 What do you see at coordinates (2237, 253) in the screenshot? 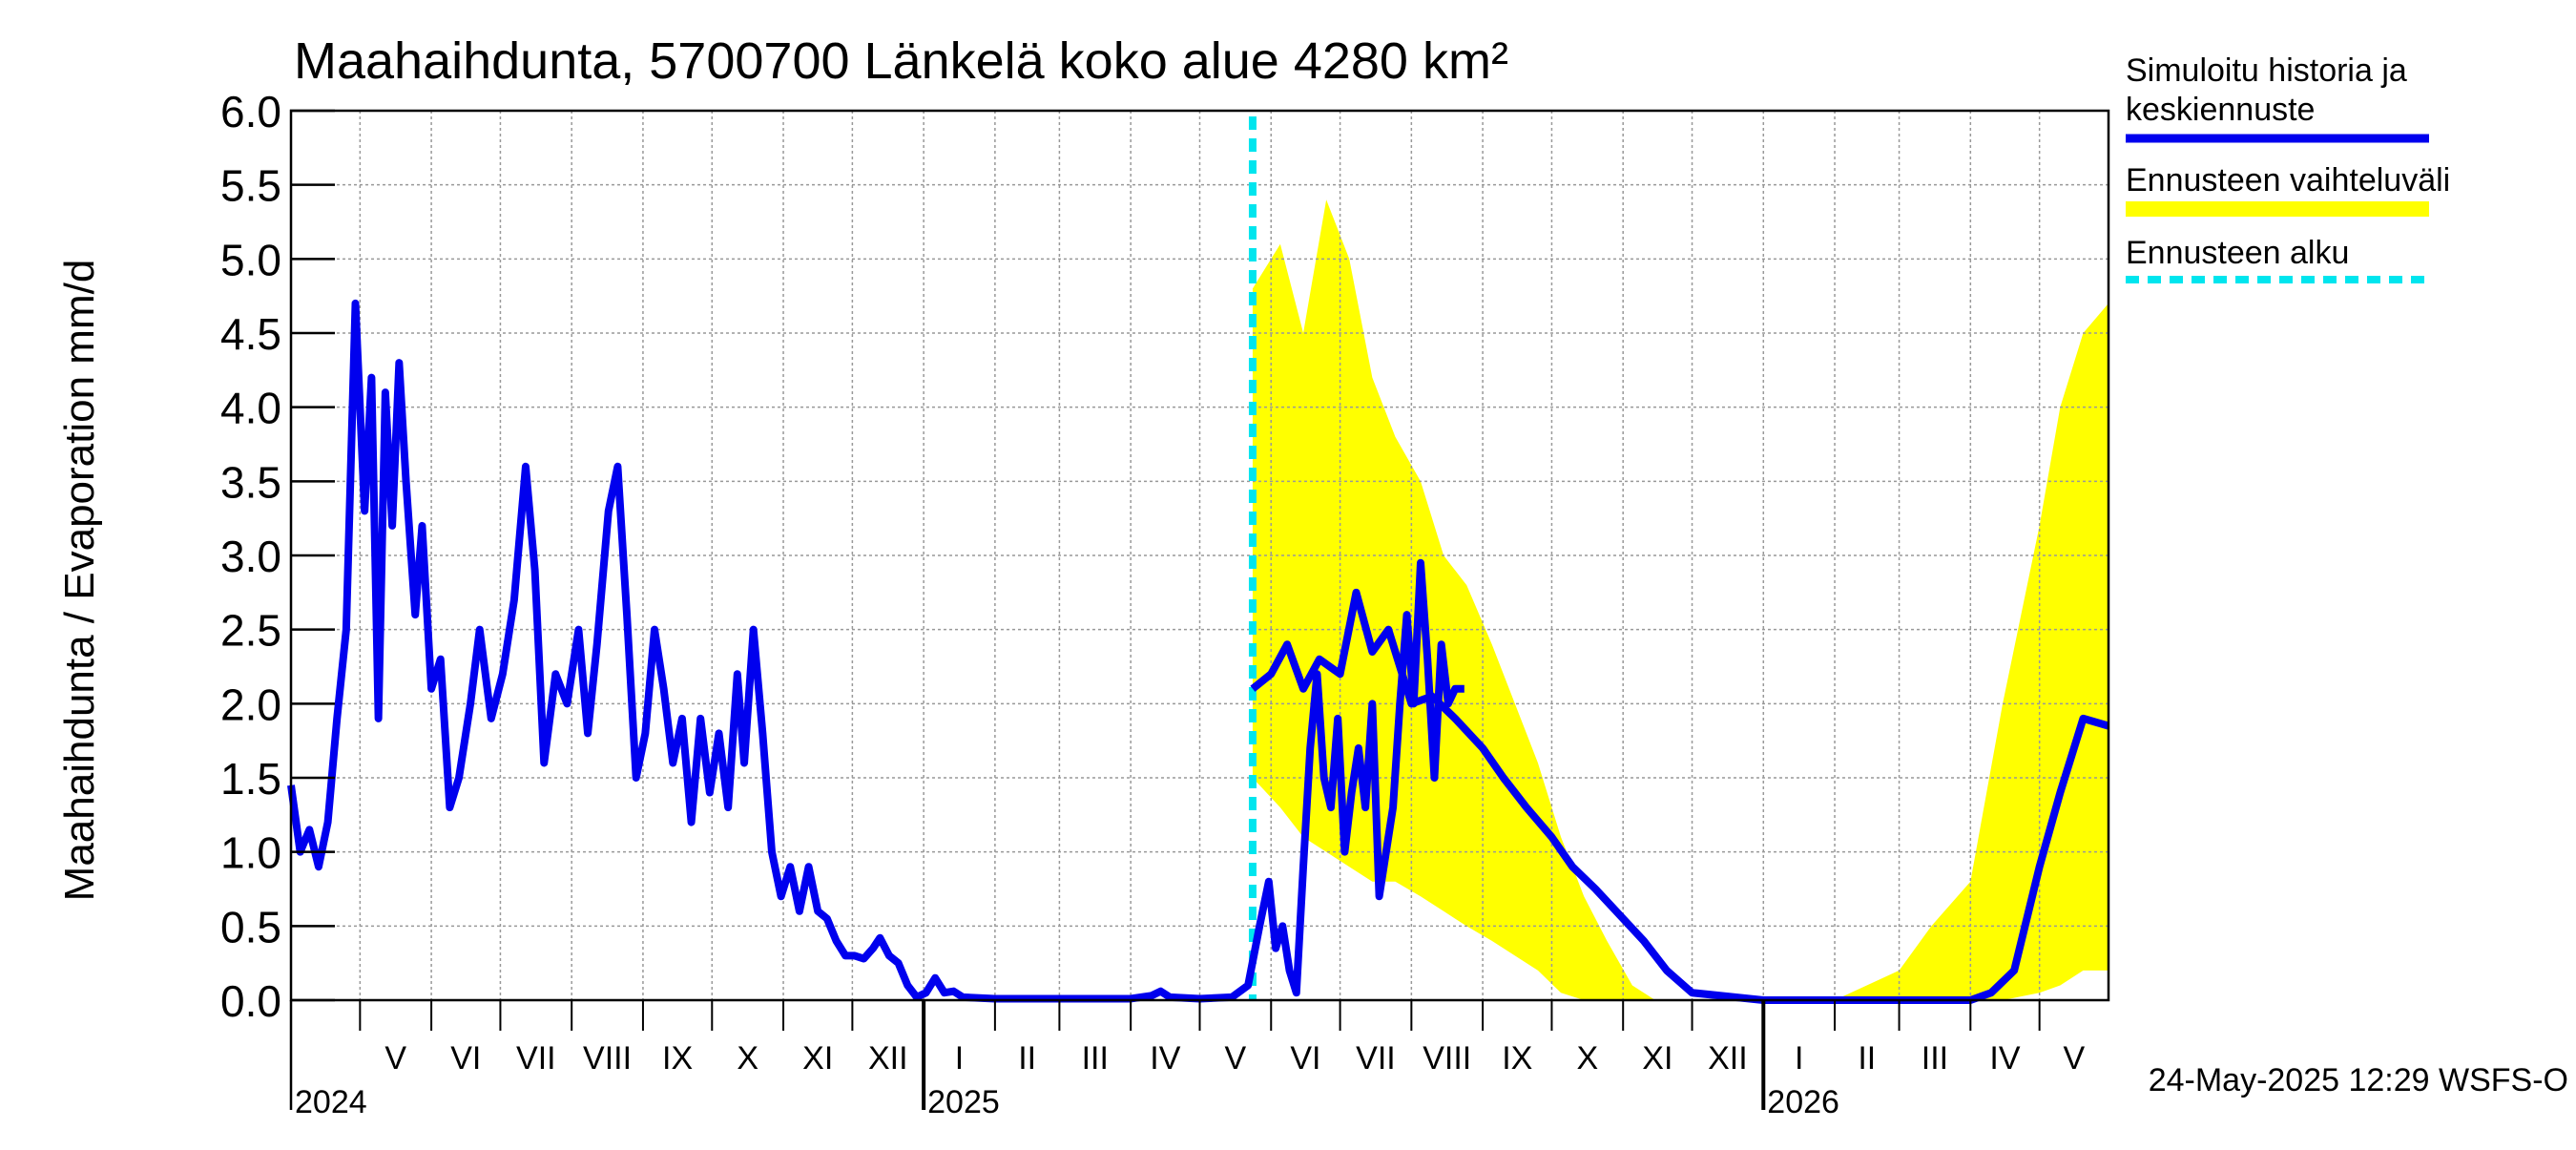
I see `legend-forecast-start-label: Ennusteen alku` at bounding box center [2237, 253].